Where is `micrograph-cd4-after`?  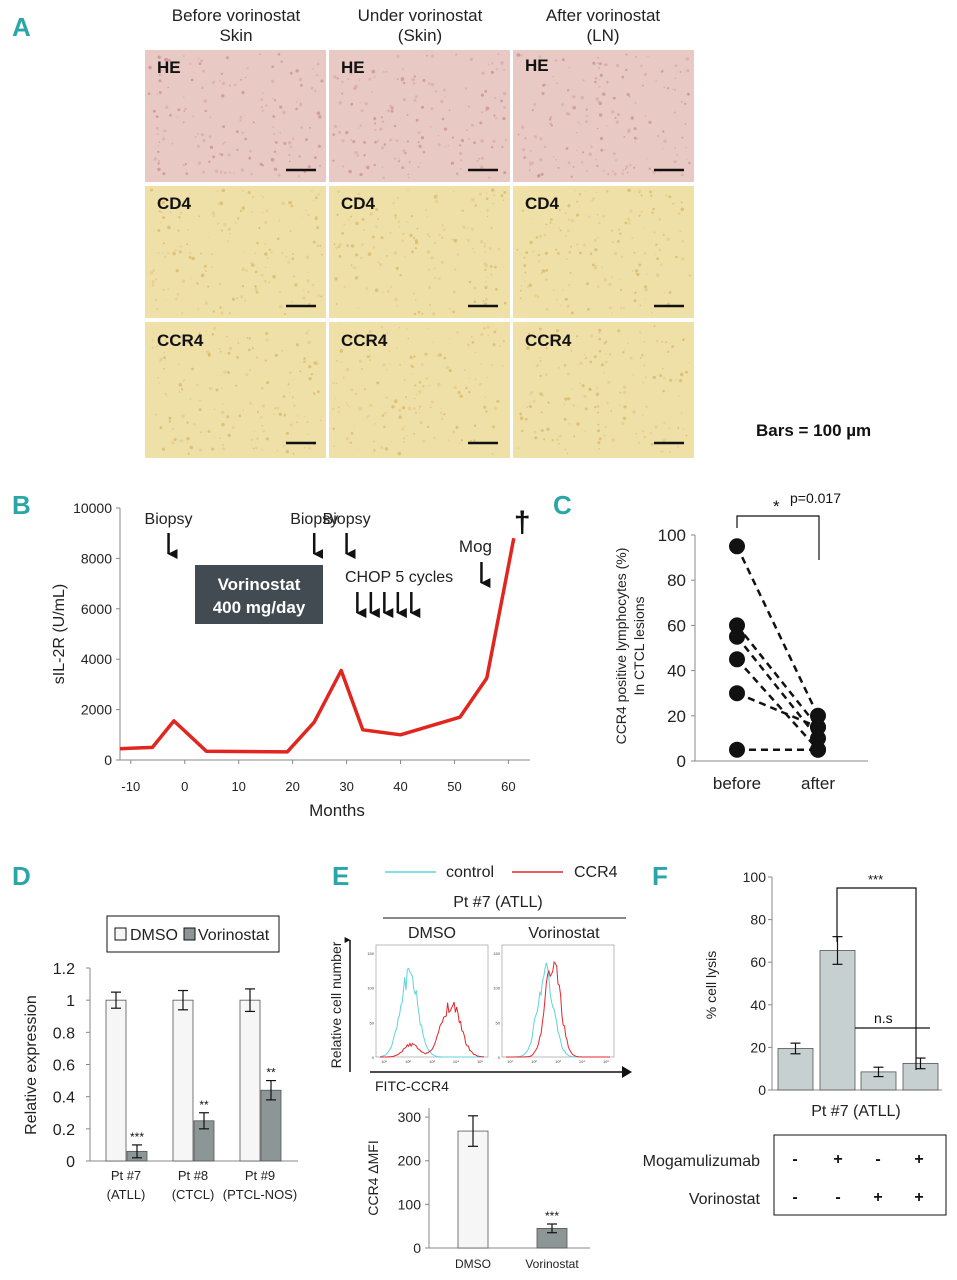
micrograph-cd4-after is located at coordinates (603, 252).